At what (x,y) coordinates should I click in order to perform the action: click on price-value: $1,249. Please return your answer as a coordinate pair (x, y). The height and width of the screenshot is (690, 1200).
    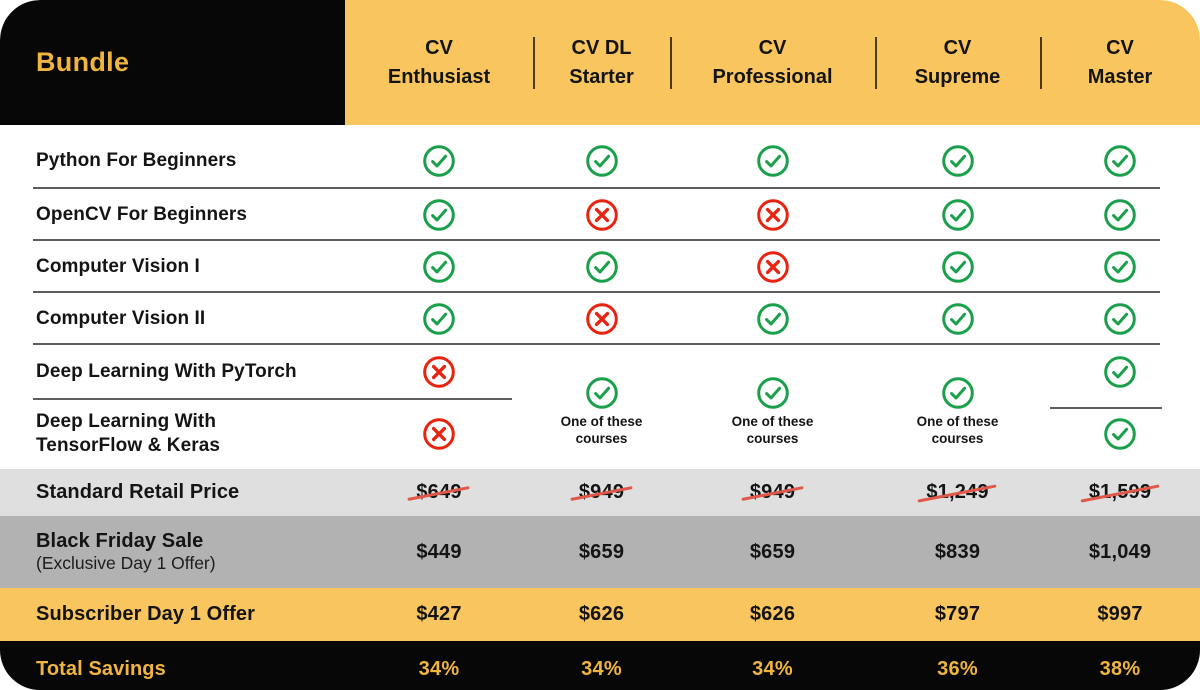
    Looking at the image, I should click on (957, 492).